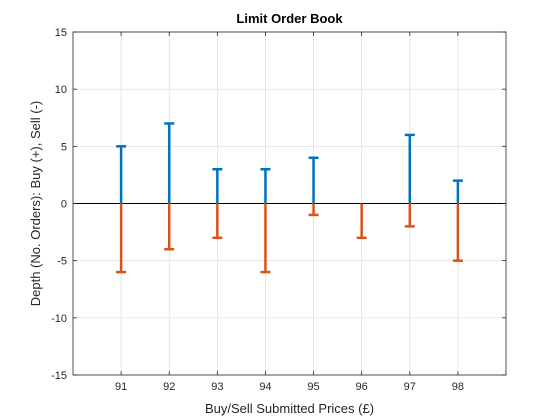 The width and height of the screenshot is (560, 420). Describe the element at coordinates (313, 387) in the screenshot. I see `x-tick-label: 95` at that location.